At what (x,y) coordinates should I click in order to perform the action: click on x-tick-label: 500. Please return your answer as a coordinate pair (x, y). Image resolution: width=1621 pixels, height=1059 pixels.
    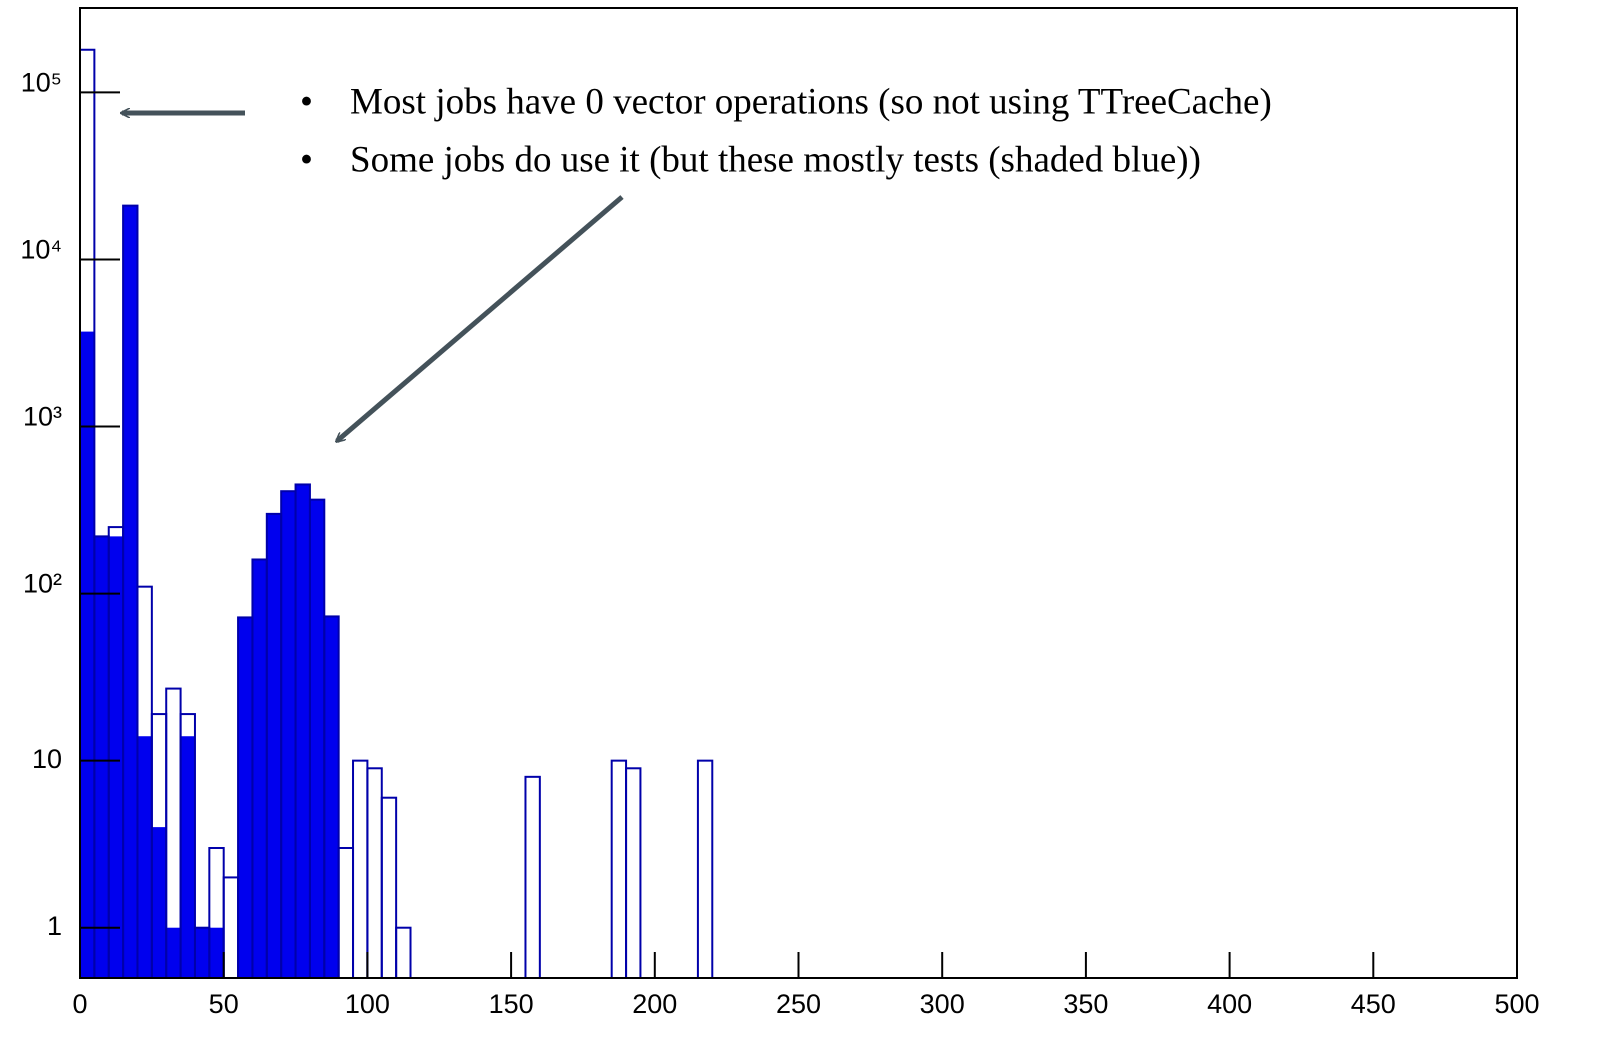
    Looking at the image, I should click on (1516, 1004).